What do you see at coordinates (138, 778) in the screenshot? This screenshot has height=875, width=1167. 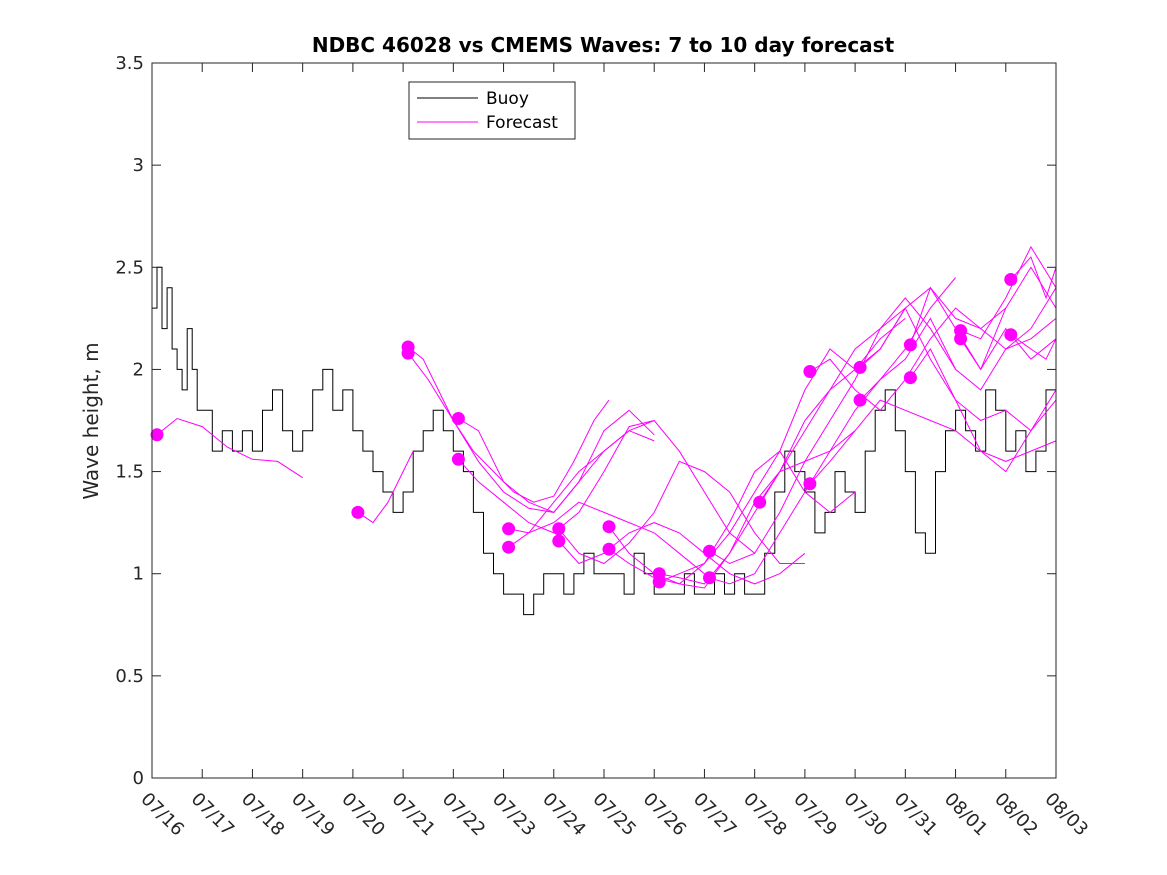 I see `y-tick-label: 0` at bounding box center [138, 778].